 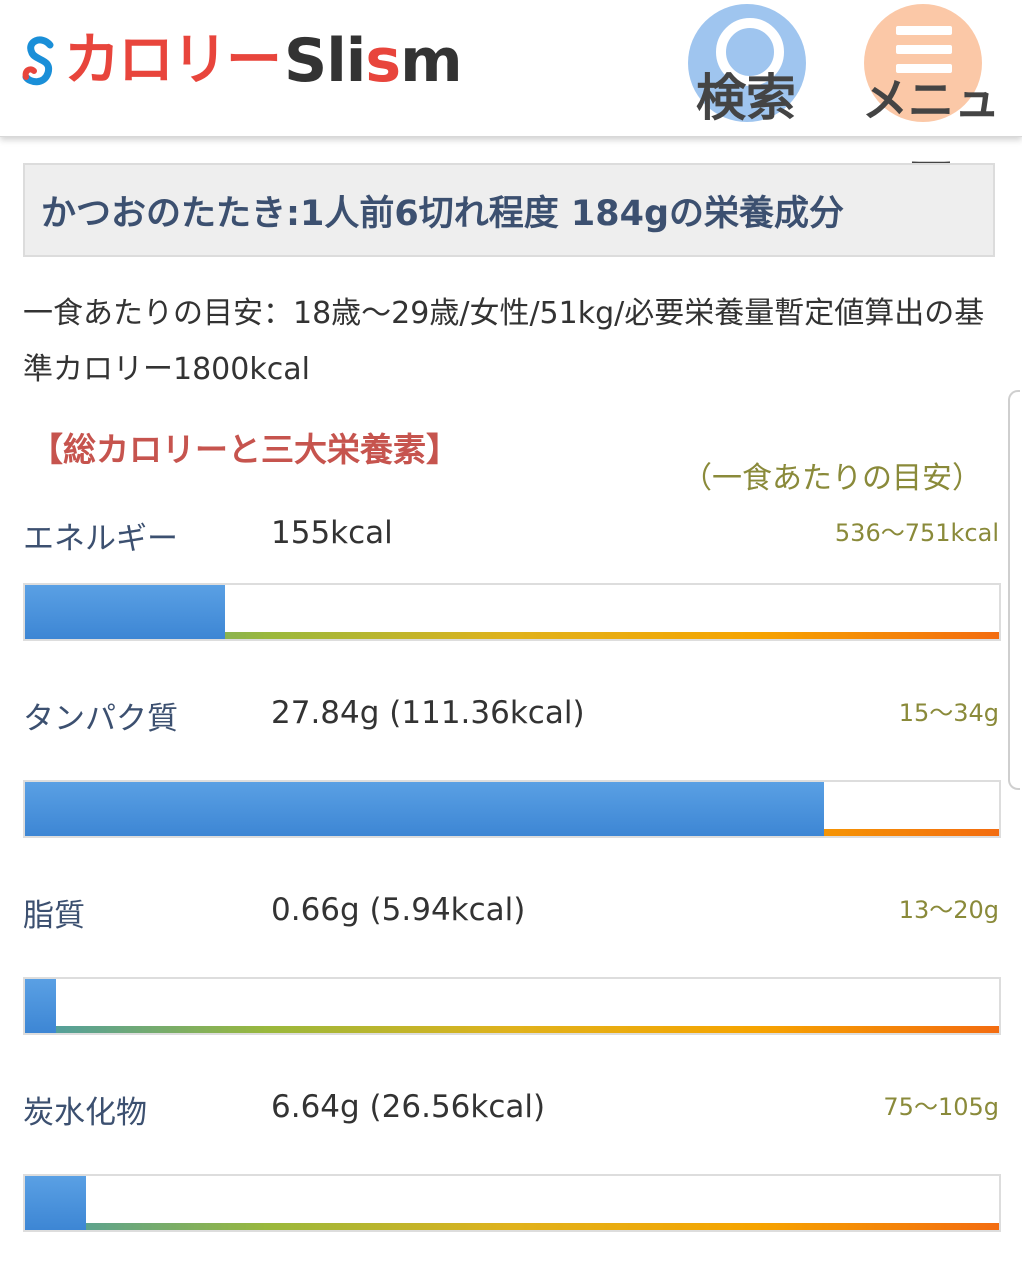 What do you see at coordinates (244, 449) in the screenshot?
I see `section-title: 【総カロリーと三大栄養素】` at bounding box center [244, 449].